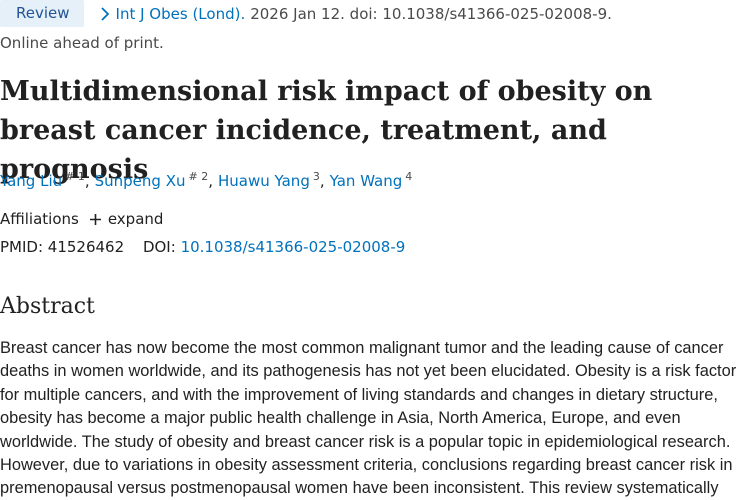 The image size is (750, 500). Describe the element at coordinates (264, 181) in the screenshot. I see `author-link: Huawu Yang` at that location.